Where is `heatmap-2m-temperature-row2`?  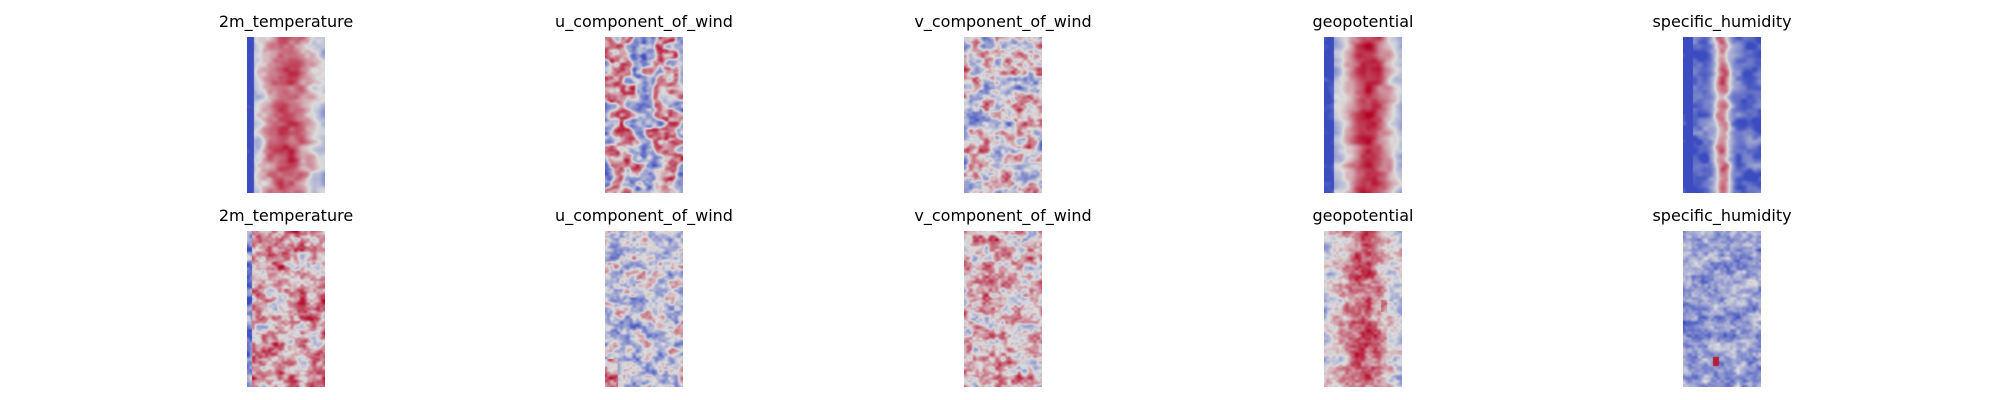
heatmap-2m-temperature-row2 is located at coordinates (286, 309).